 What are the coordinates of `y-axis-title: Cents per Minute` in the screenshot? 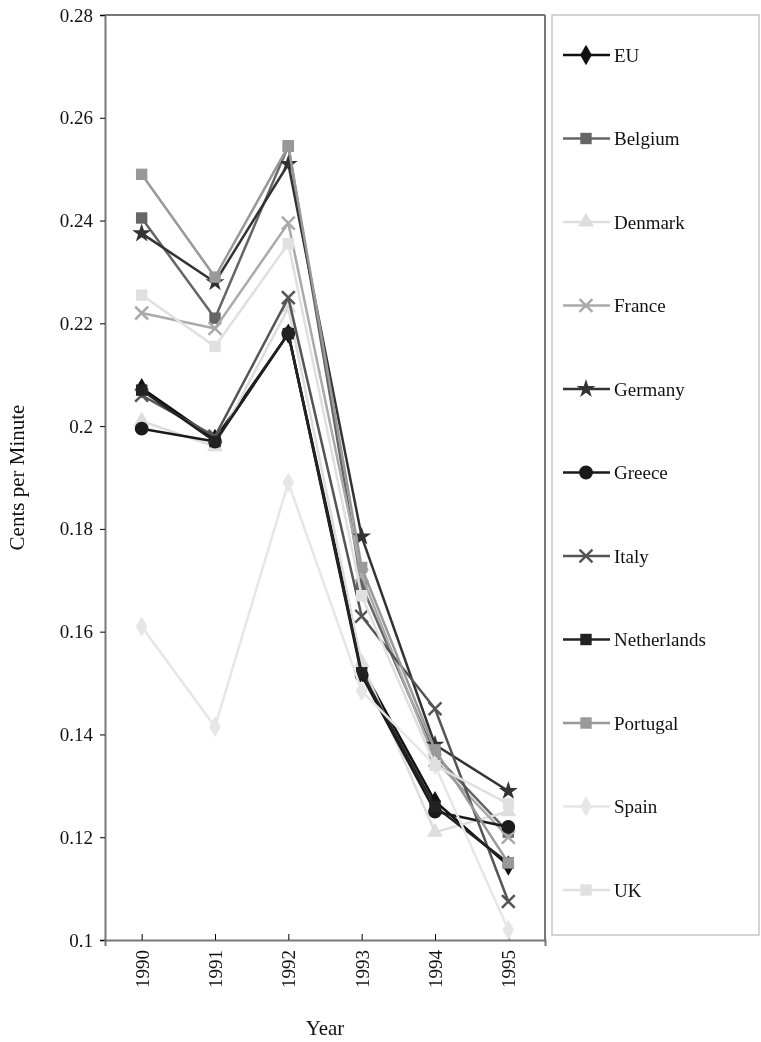 It's located at (17, 477).